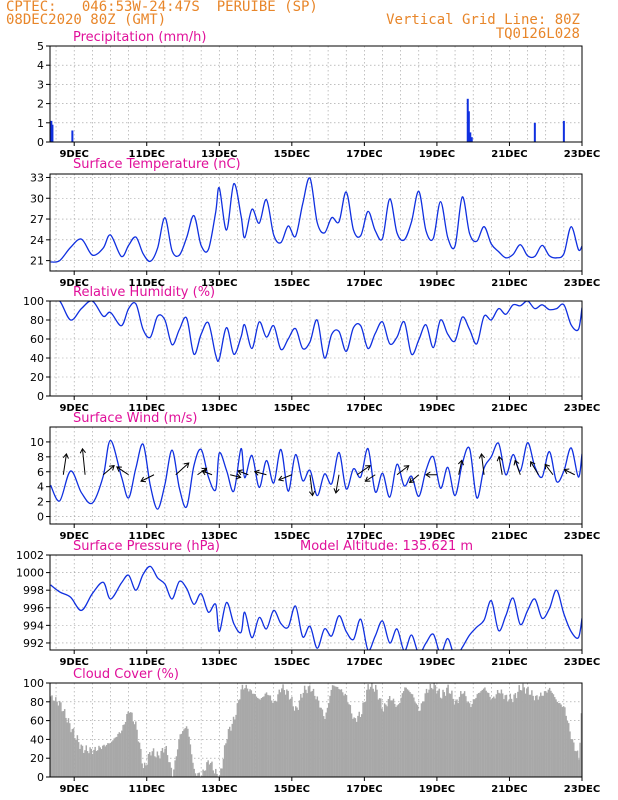 This screenshot has width=618, height=800. Describe the element at coordinates (40, 396) in the screenshot. I see `y-tick-label: 0` at that location.